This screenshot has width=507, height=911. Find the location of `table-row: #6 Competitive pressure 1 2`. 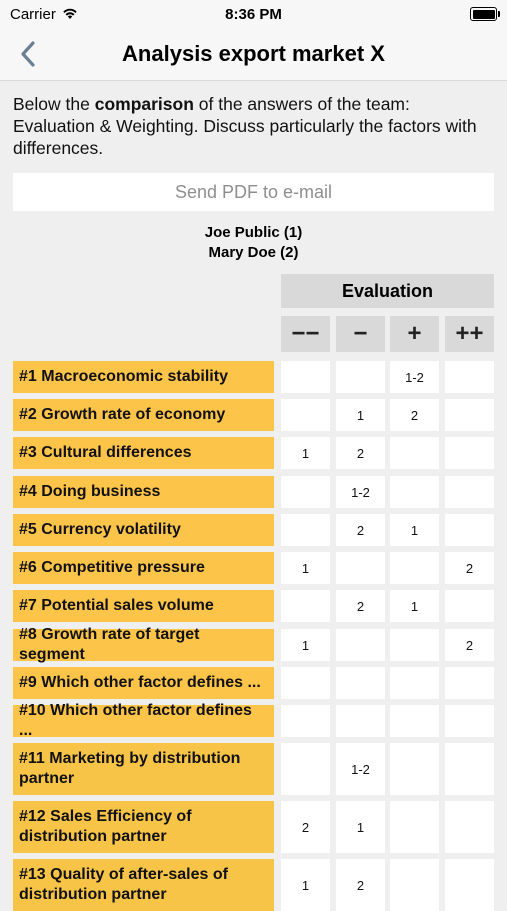

table-row: #6 Competitive pressure 1 2 is located at coordinates (253, 568).